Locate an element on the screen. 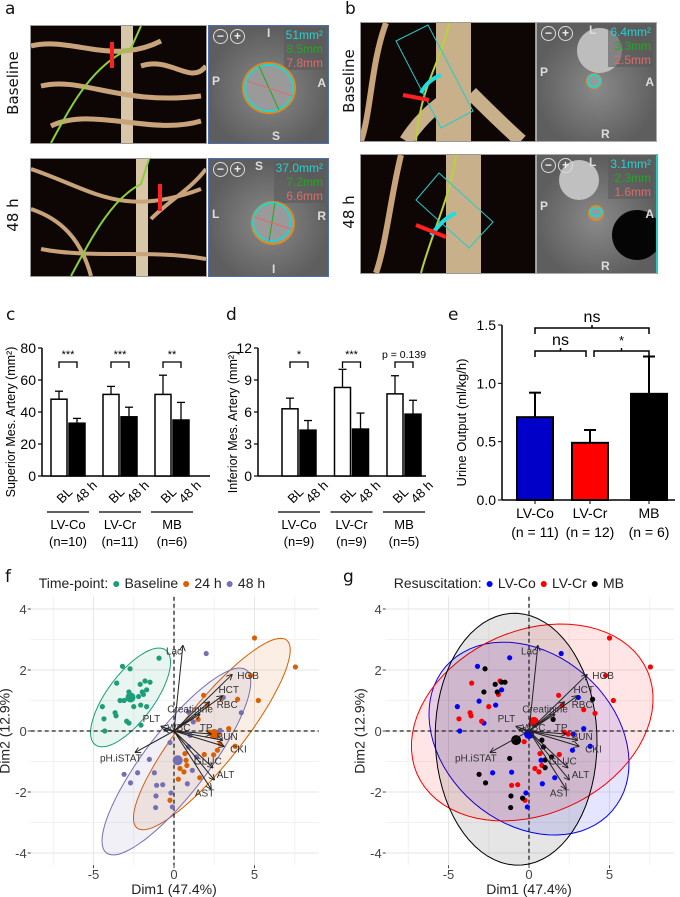  loading-label: AST is located at coordinates (559, 794).